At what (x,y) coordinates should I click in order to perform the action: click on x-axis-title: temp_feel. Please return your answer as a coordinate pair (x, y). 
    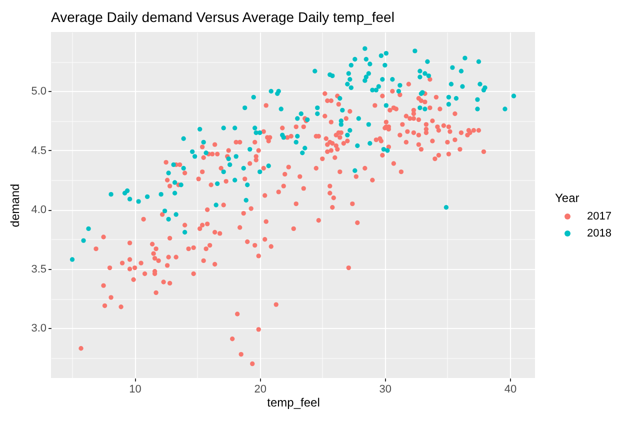
    Looking at the image, I should click on (293, 403).